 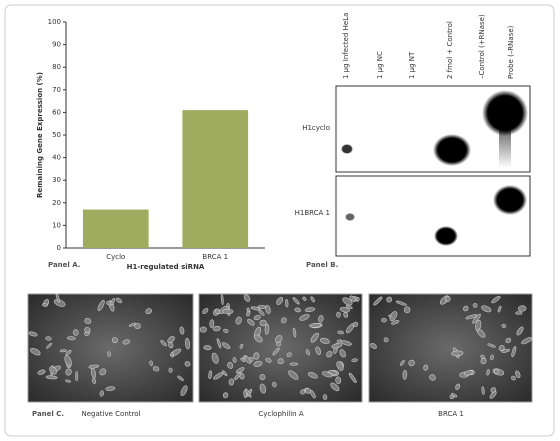 I want to click on y-tick-label: 70, so click(x=56, y=90).